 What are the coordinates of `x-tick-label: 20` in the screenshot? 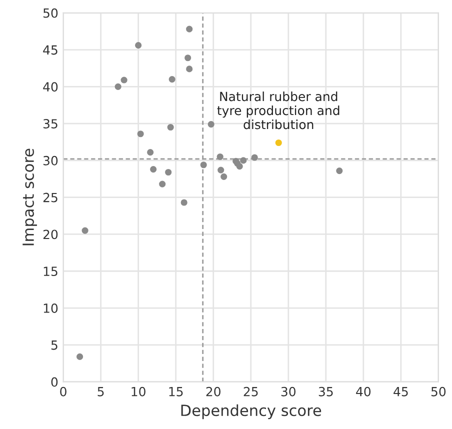 It's located at (213, 391).